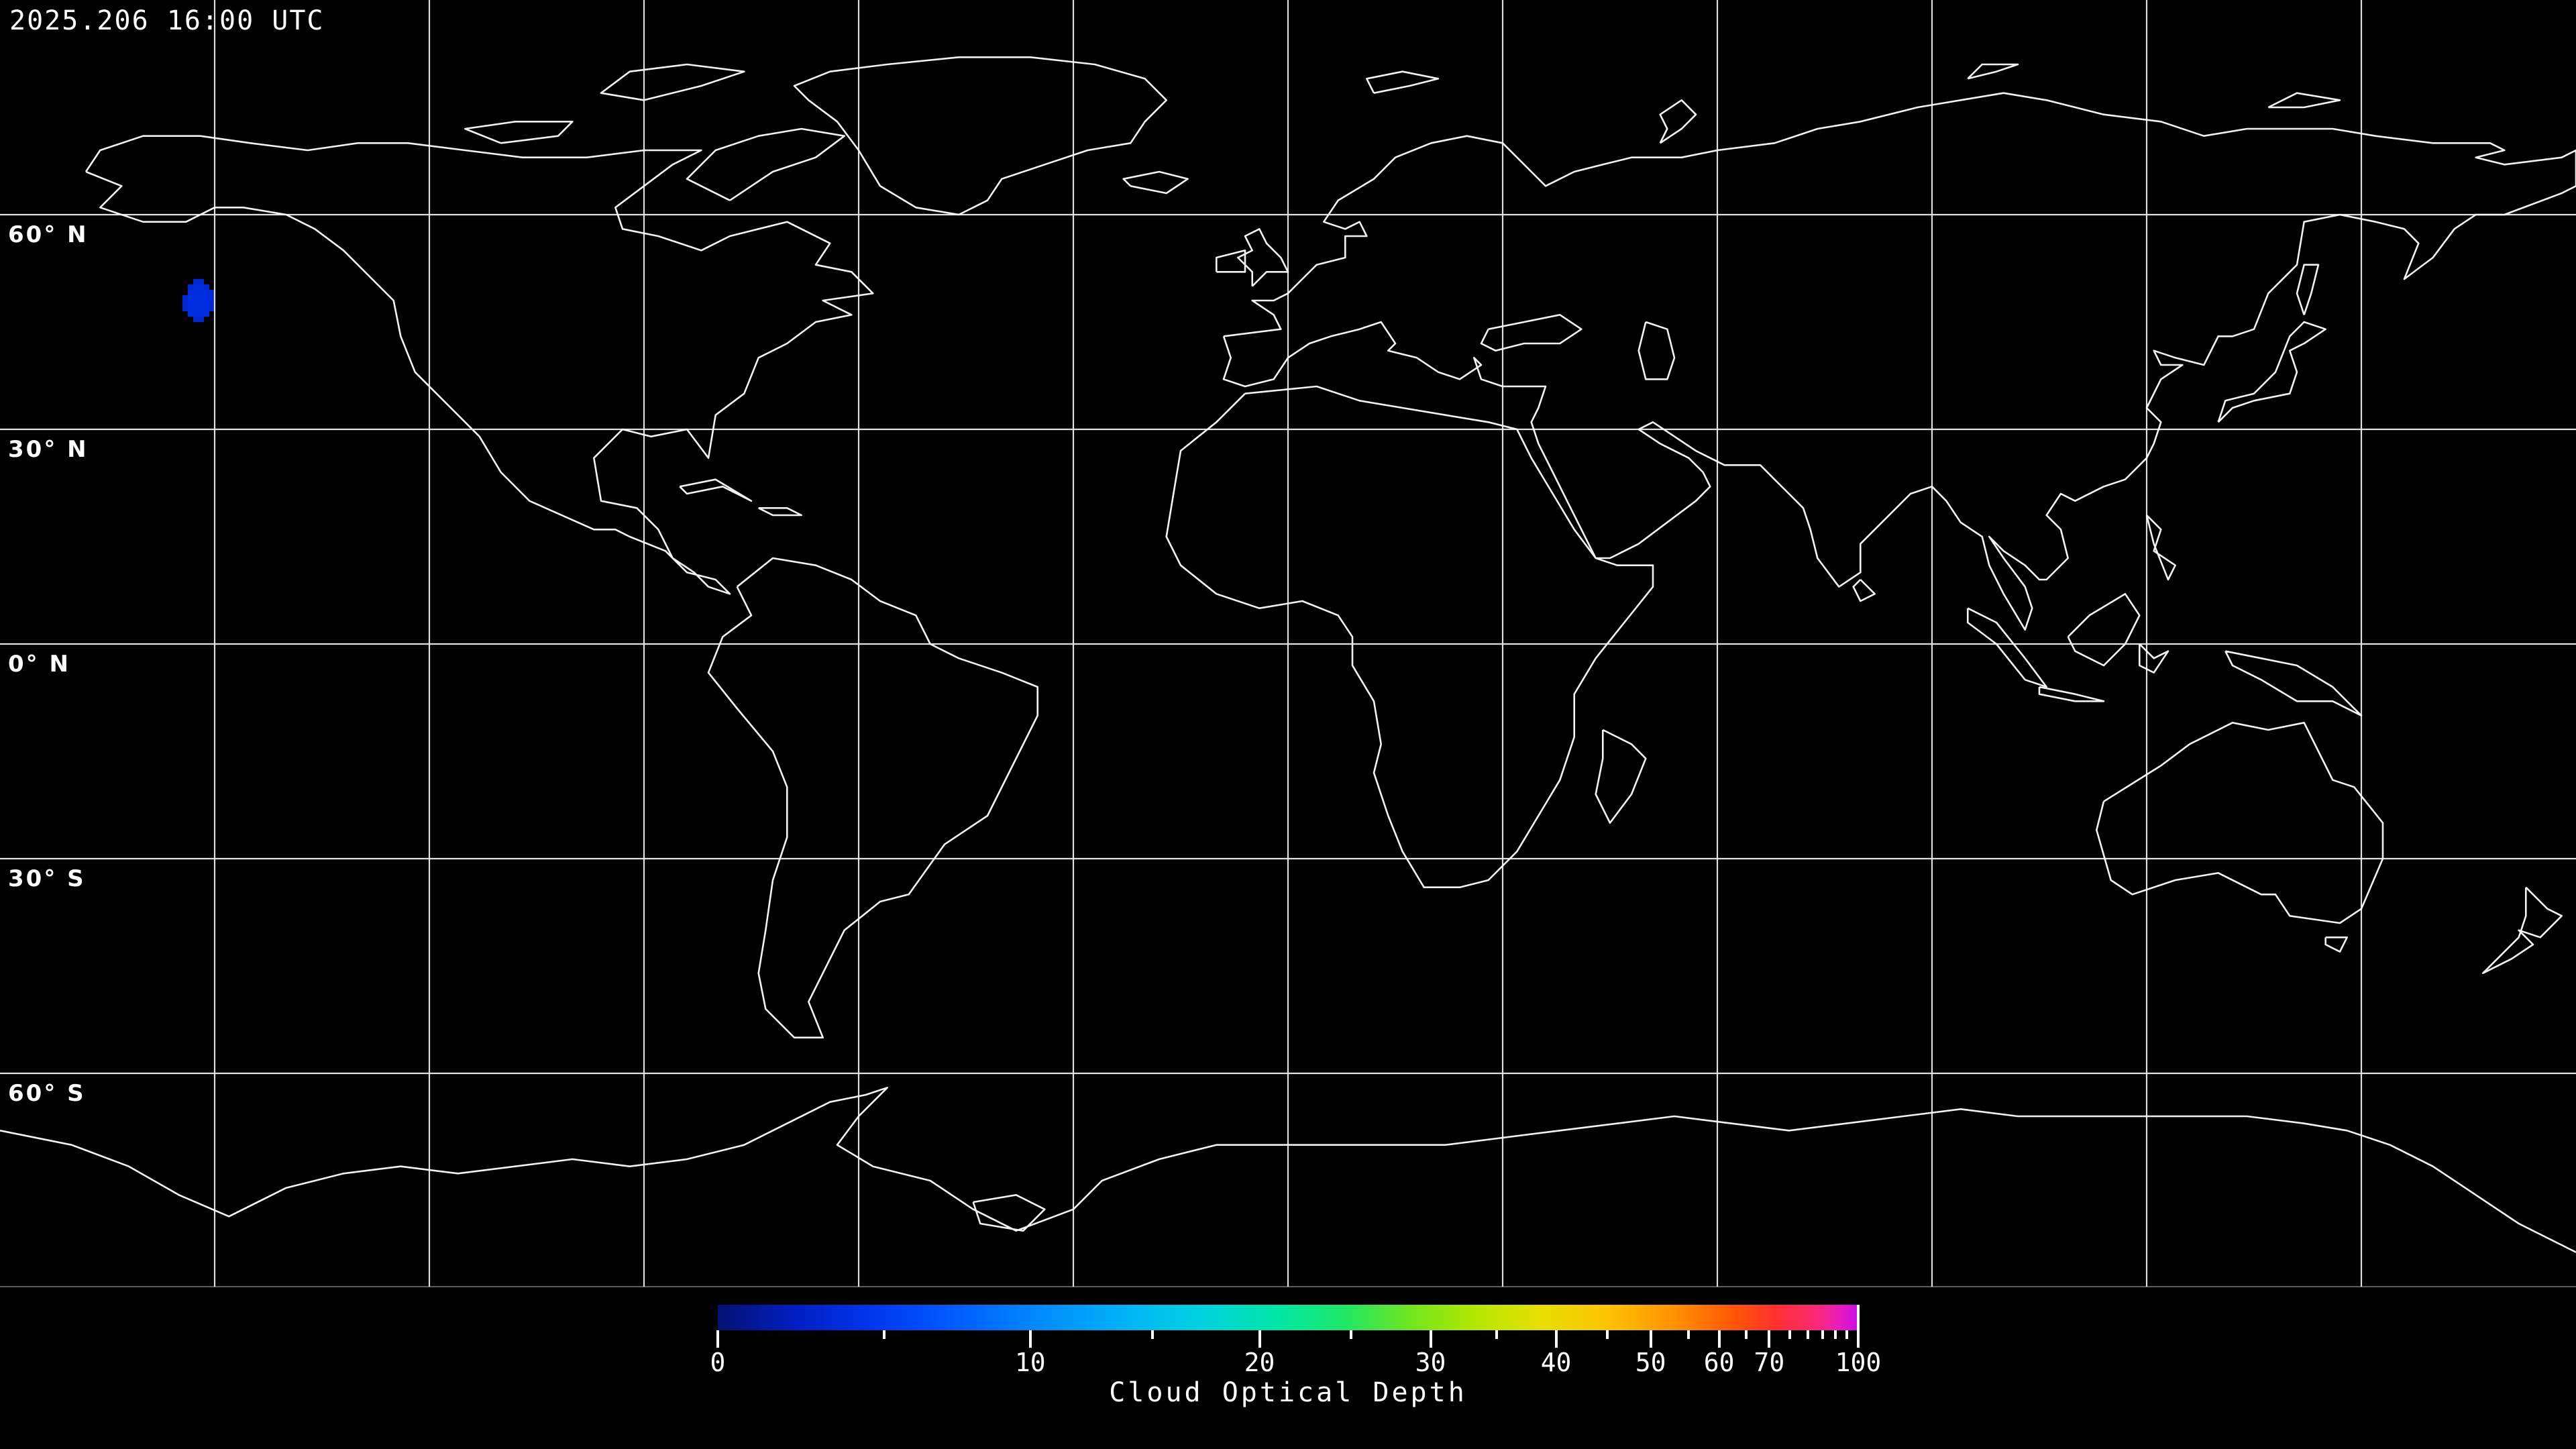  Describe the element at coordinates (47, 878) in the screenshot. I see `latitude-label-30s: 30° S` at that location.